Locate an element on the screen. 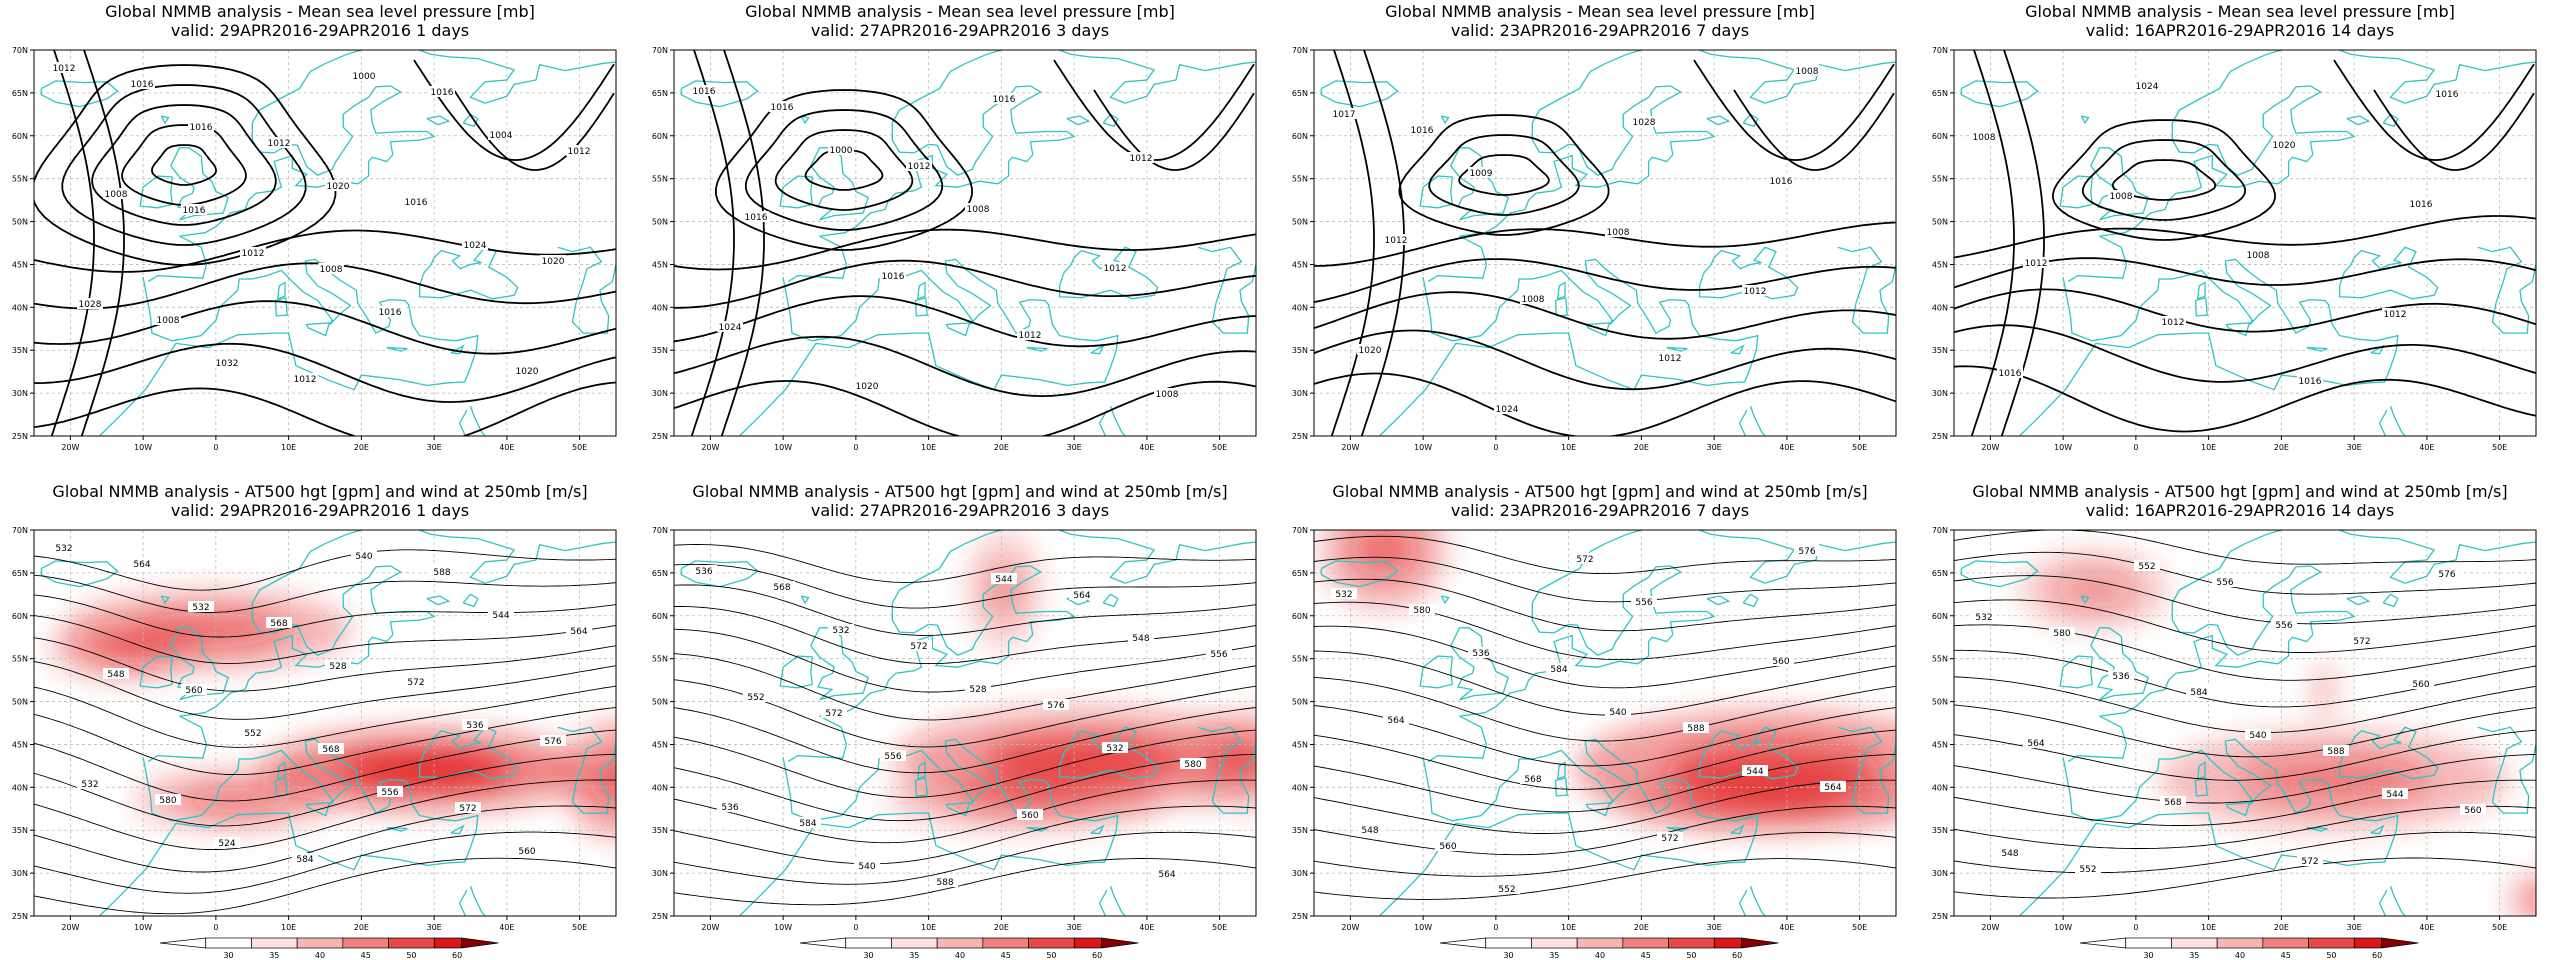 Image resolution: width=2560 pixels, height=960 pixels. y-tick-label: 65N is located at coordinates (1940, 93).